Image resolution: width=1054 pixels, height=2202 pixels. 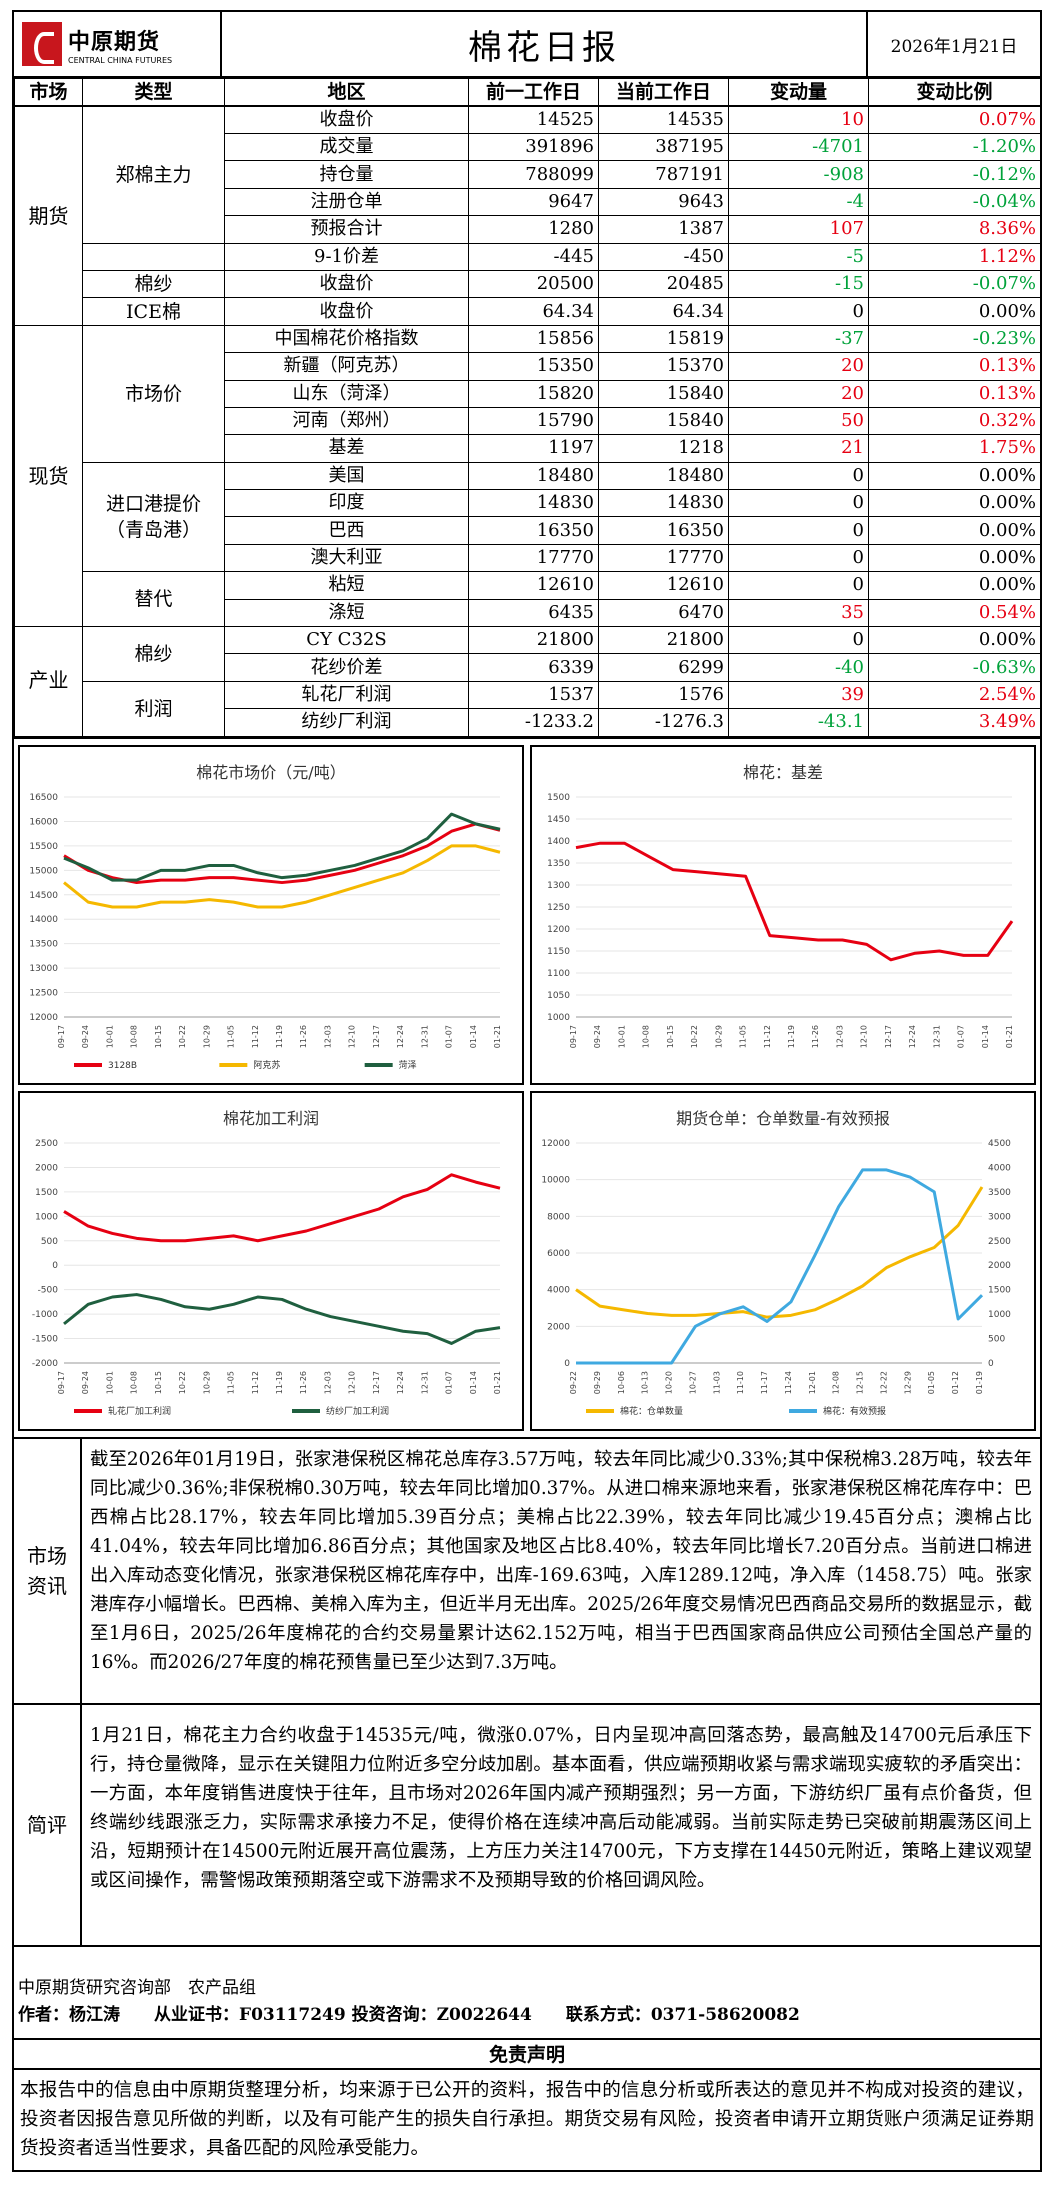 I want to click on y-tick-label: 1200, so click(x=558, y=930).